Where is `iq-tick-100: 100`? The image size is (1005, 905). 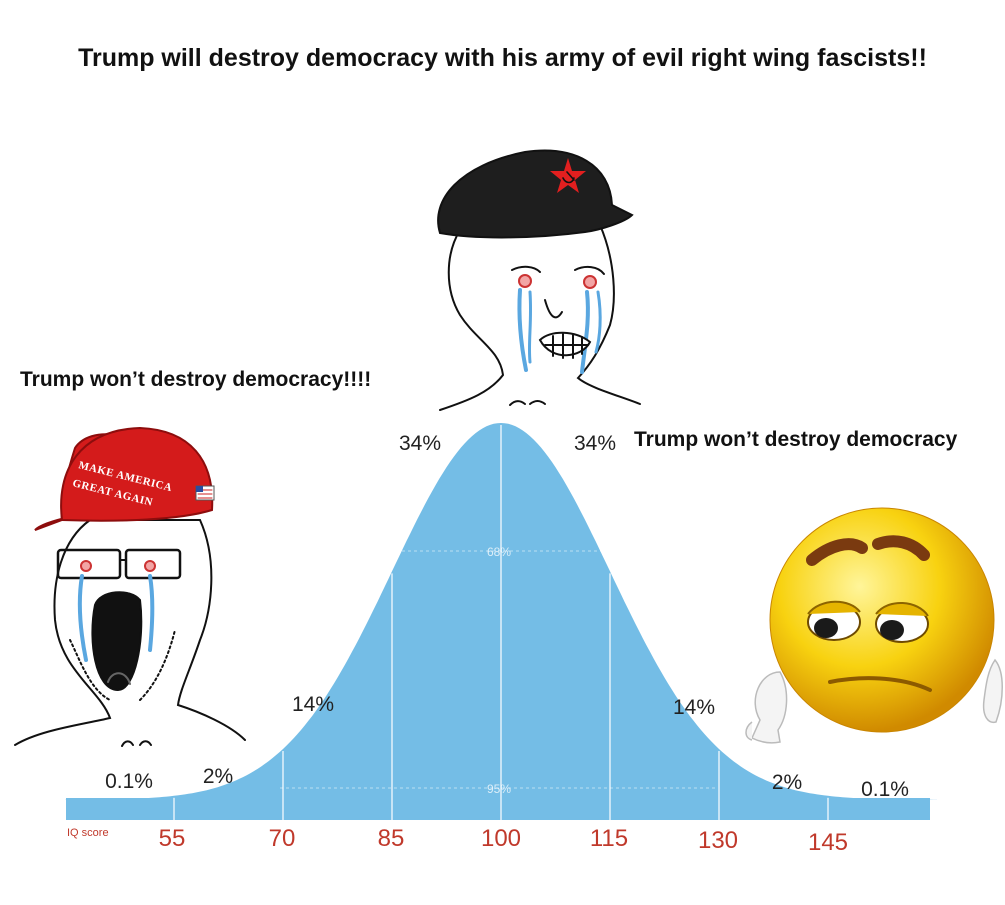
iq-tick-100: 100 is located at coordinates (501, 838).